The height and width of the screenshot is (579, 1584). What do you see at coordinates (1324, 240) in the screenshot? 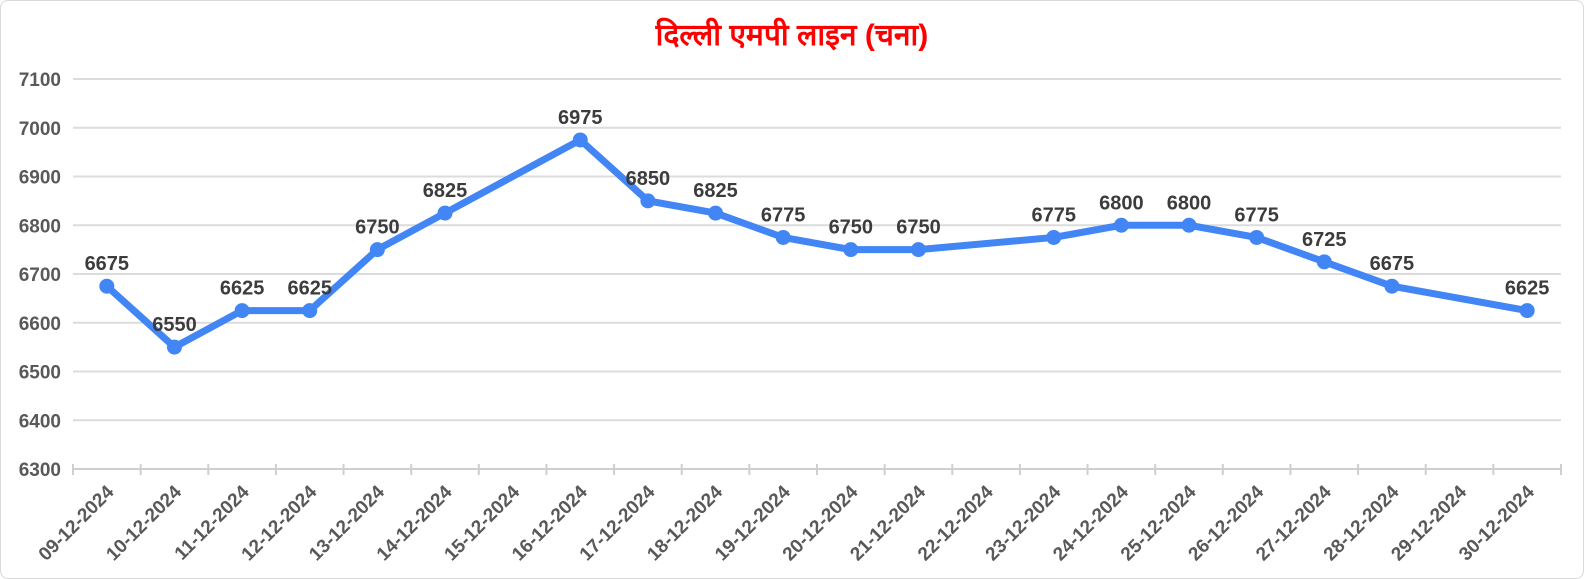
I see `data-point-label: 6725` at bounding box center [1324, 240].